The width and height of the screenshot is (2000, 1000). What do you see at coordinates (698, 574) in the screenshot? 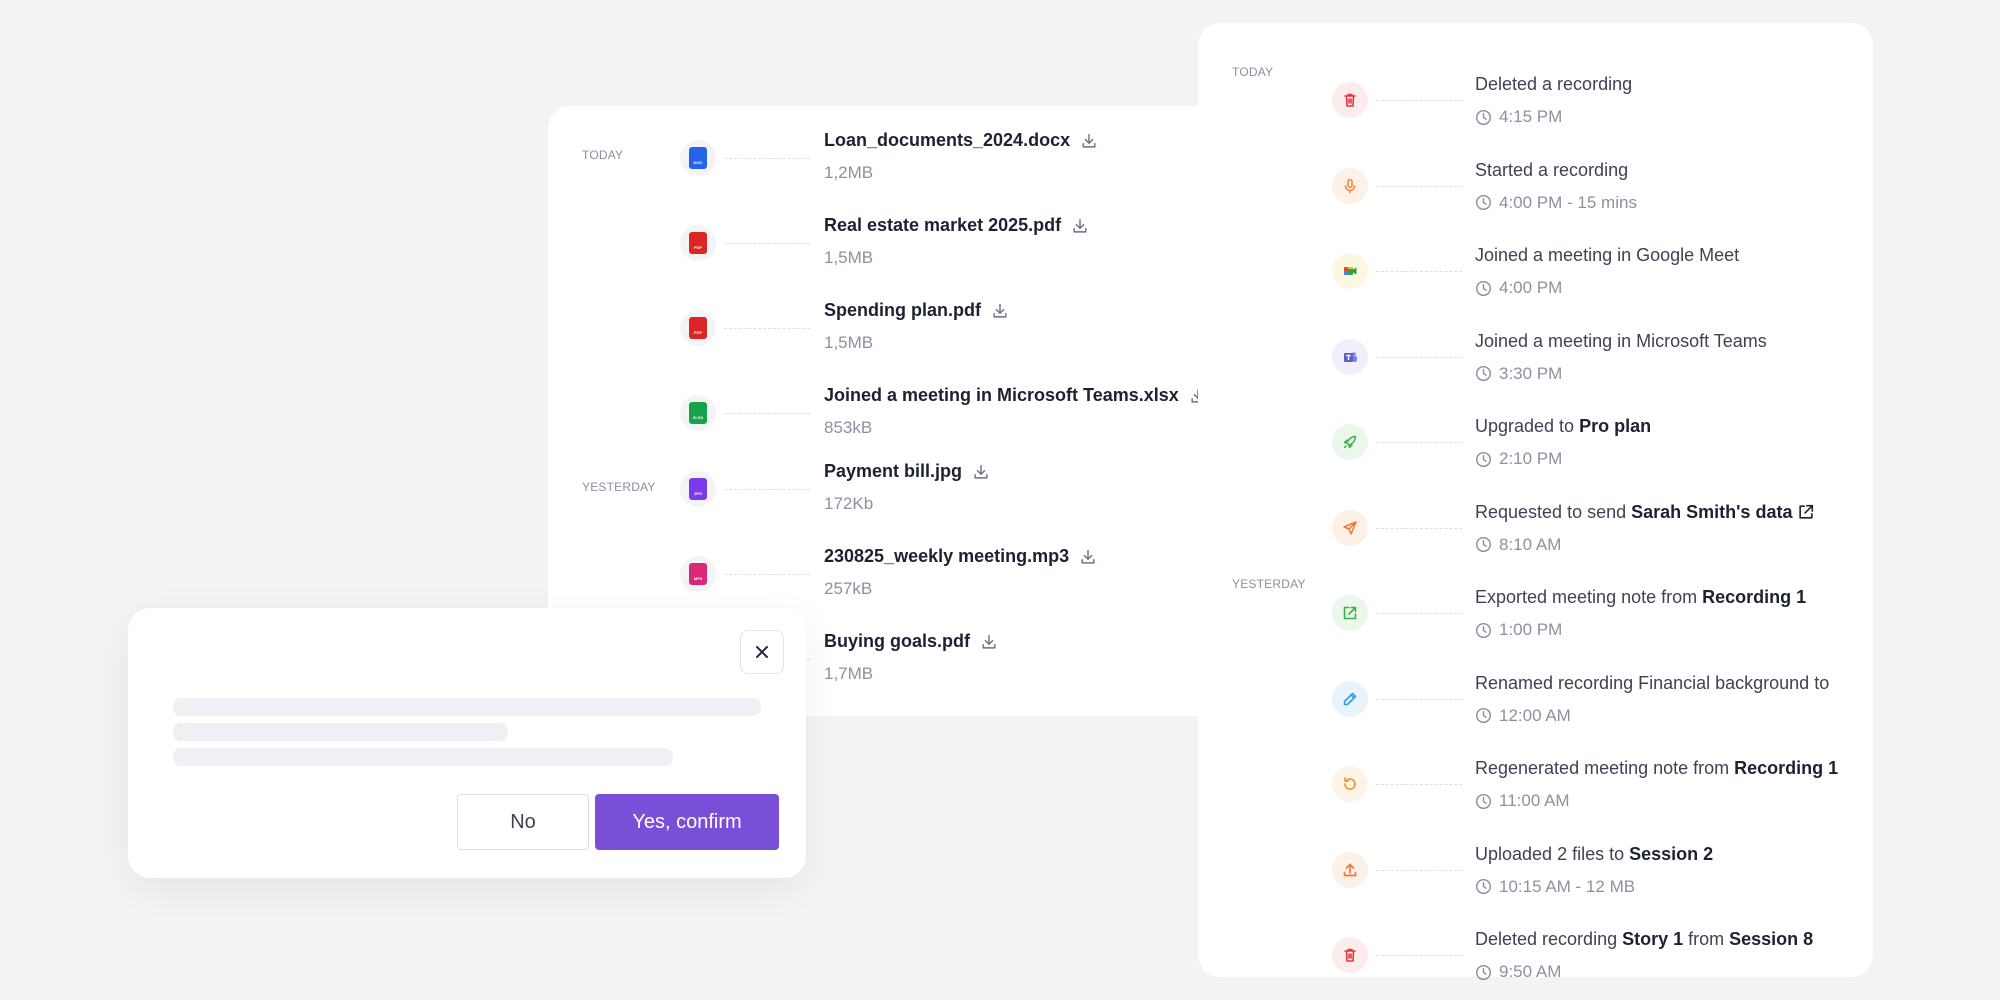
I see `file-type-icon: MP3` at bounding box center [698, 574].